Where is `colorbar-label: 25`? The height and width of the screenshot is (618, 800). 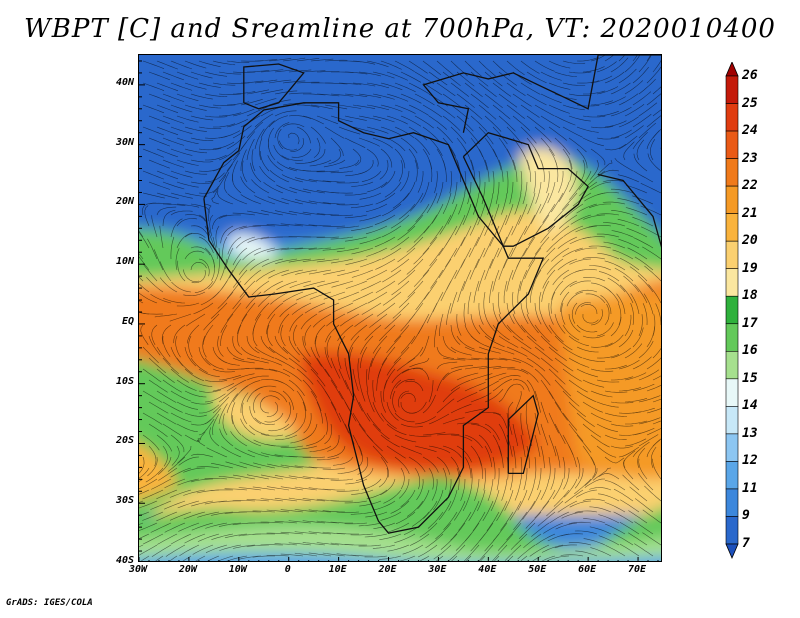
colorbar-label: 25 is located at coordinates (750, 103).